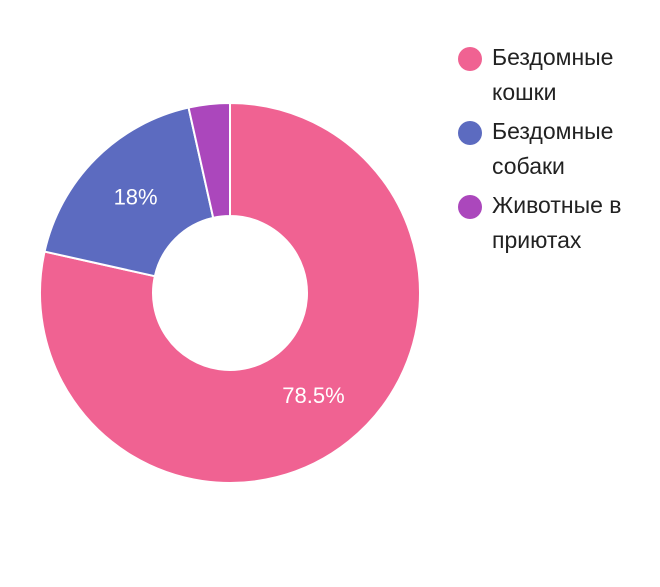 This screenshot has width=660, height=587. I want to click on legend-swatch-homeless-dogs, so click(470, 133).